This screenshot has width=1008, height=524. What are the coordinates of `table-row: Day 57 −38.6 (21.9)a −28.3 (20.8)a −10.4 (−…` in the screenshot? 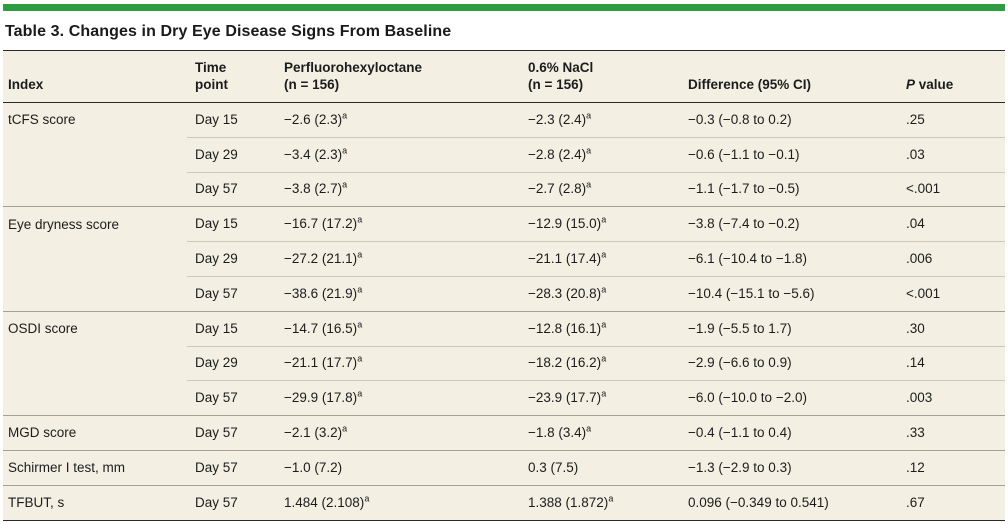 It's located at (504, 293).